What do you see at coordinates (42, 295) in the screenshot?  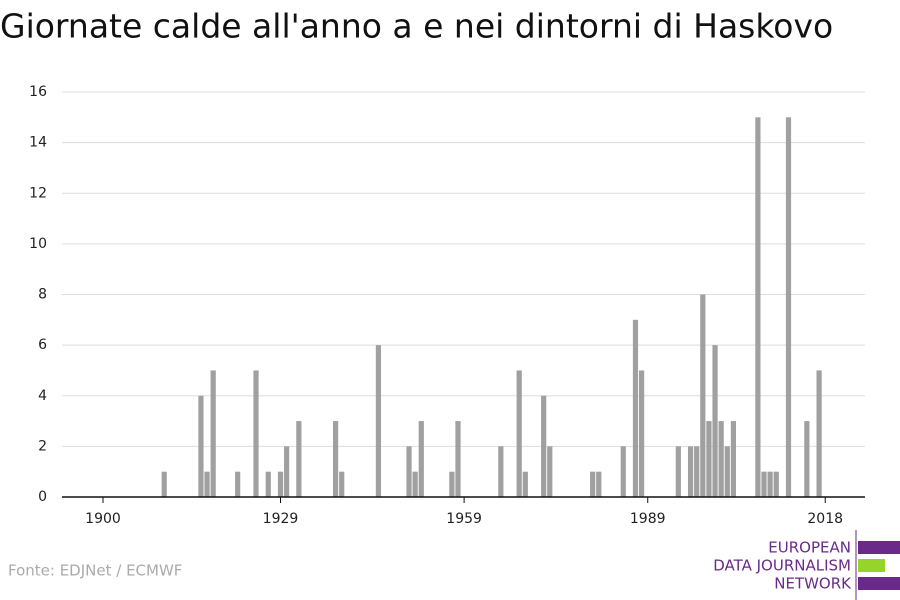 I see `y-tick-label: 8` at bounding box center [42, 295].